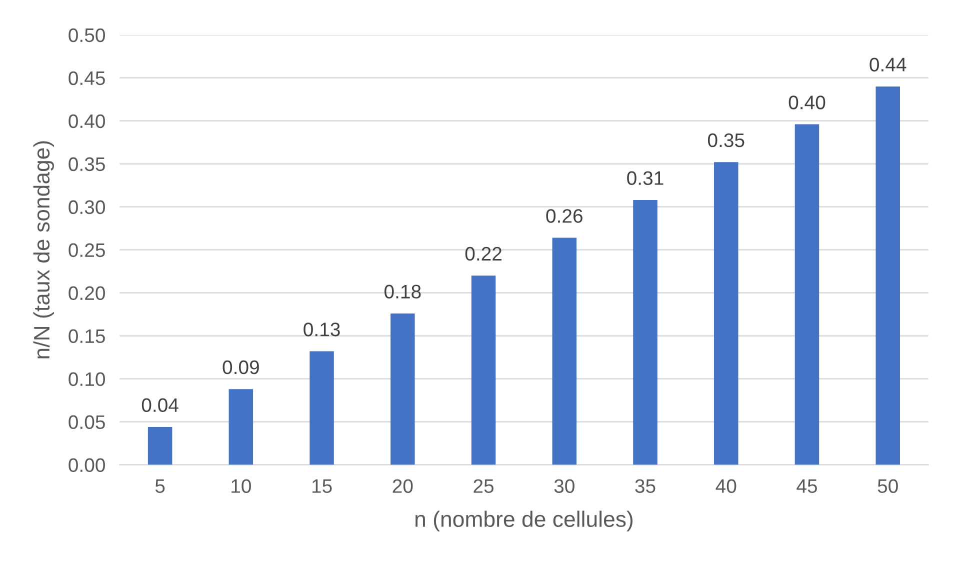  Describe the element at coordinates (86, 379) in the screenshot. I see `y-tick-label: 0.10` at that location.